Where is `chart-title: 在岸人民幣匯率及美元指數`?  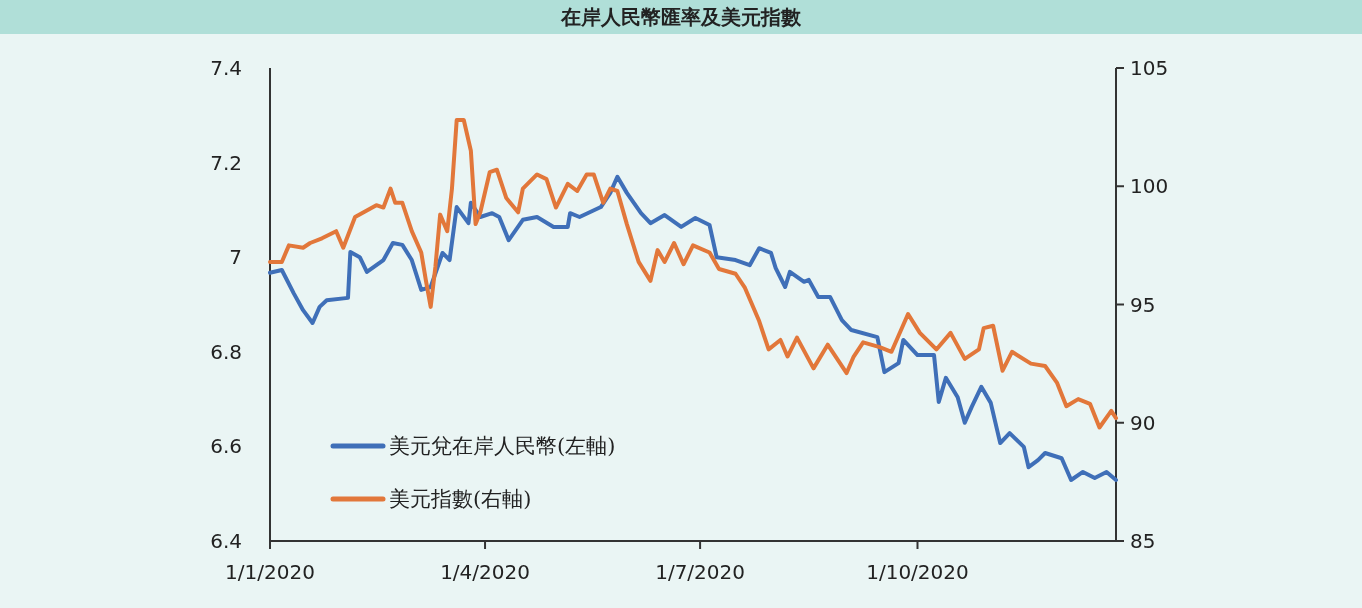
chart-title: 在岸人民幣匯率及美元指數 is located at coordinates (681, 17).